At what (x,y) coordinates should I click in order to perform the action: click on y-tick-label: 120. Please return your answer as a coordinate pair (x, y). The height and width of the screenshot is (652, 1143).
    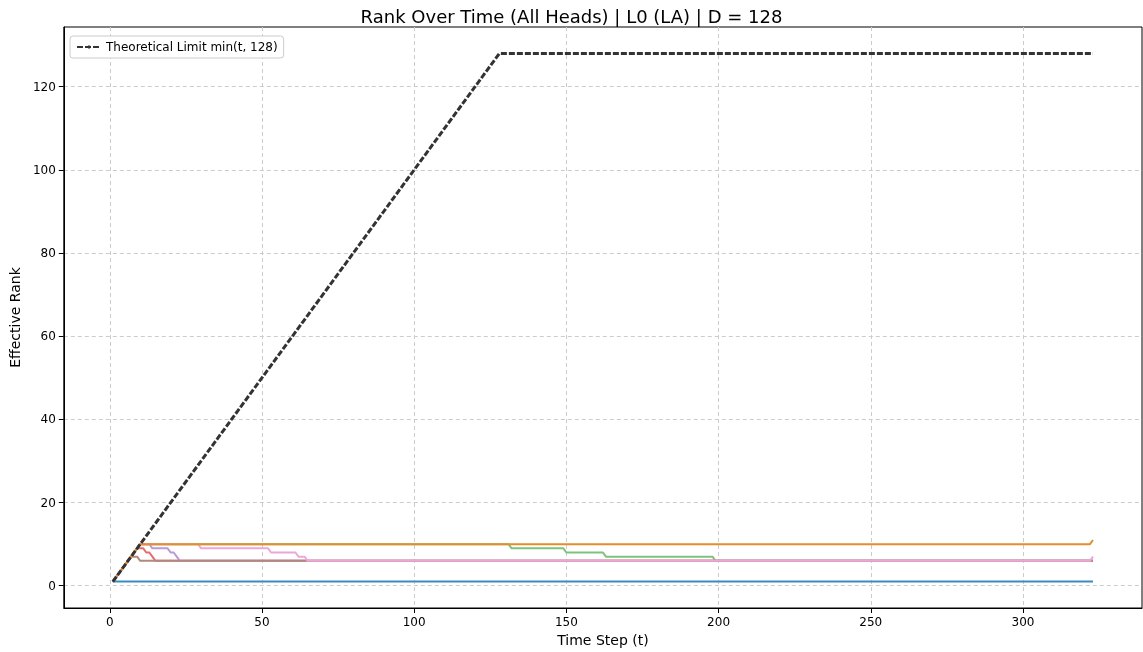
    Looking at the image, I should click on (44, 86).